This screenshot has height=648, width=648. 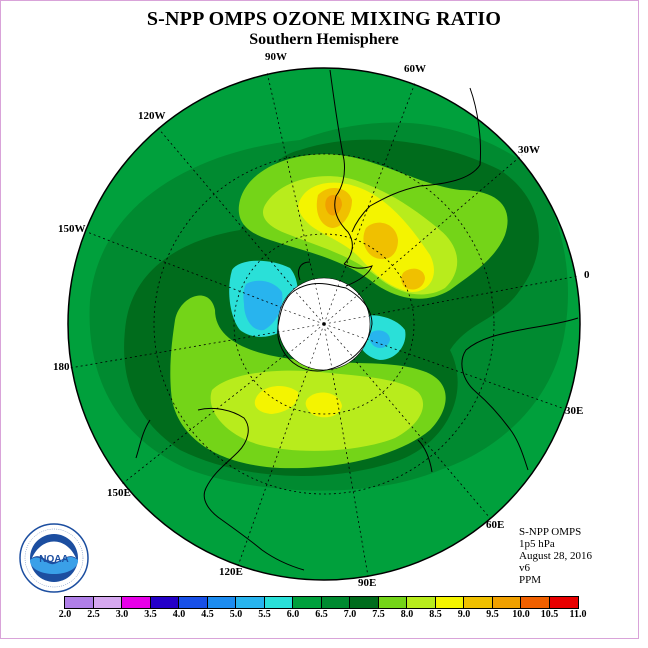 What do you see at coordinates (72, 229) in the screenshot?
I see `longitude-label-150w: 150W` at bounding box center [72, 229].